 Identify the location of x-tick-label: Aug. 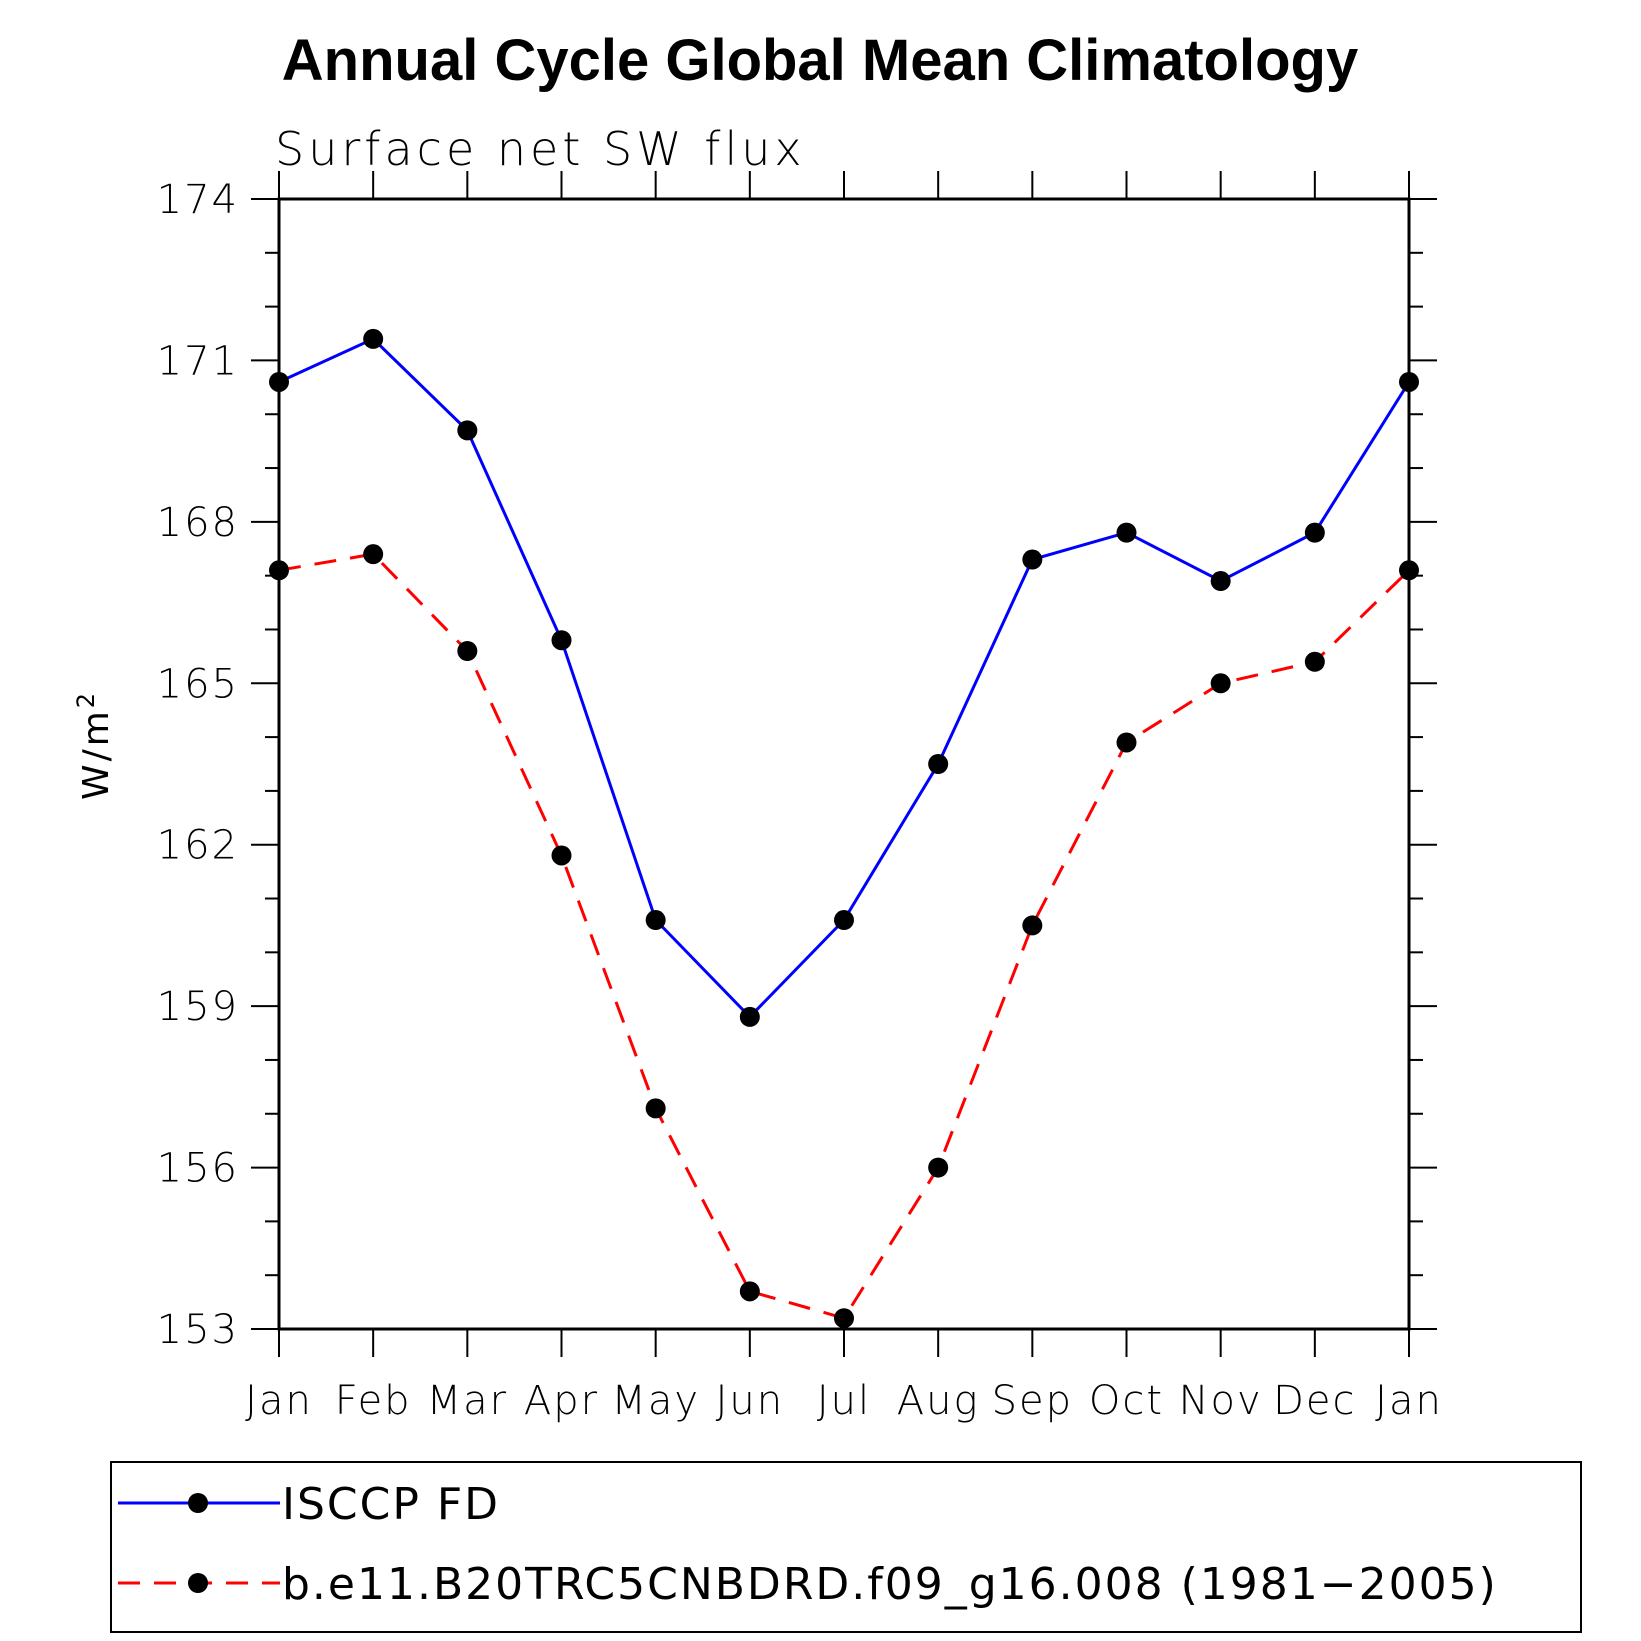
(938, 1401).